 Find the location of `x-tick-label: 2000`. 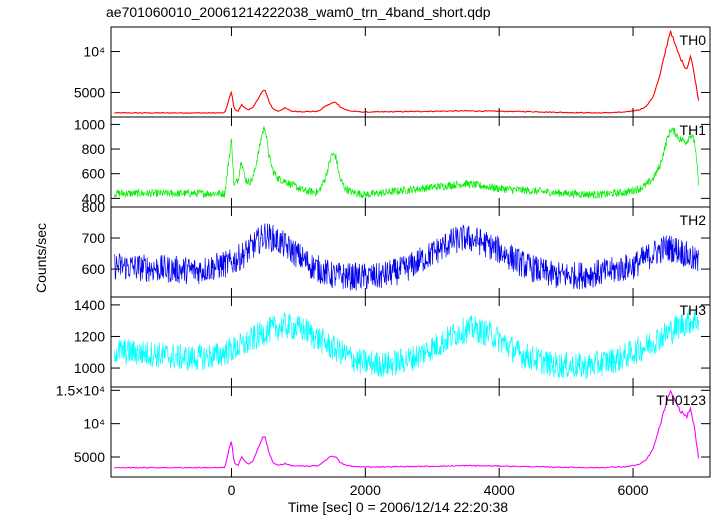

x-tick-label: 2000 is located at coordinates (365, 490).